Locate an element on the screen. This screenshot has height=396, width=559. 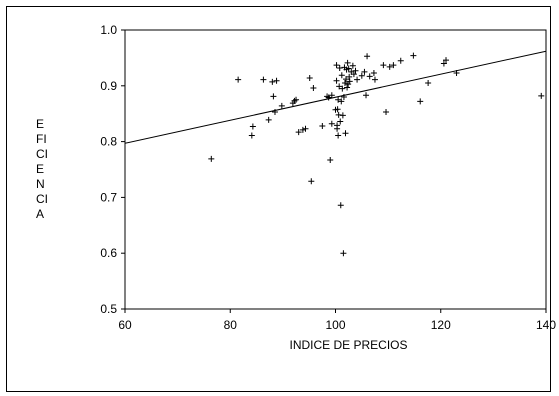
y-tick-label: 0.9 is located at coordinates (108, 86).